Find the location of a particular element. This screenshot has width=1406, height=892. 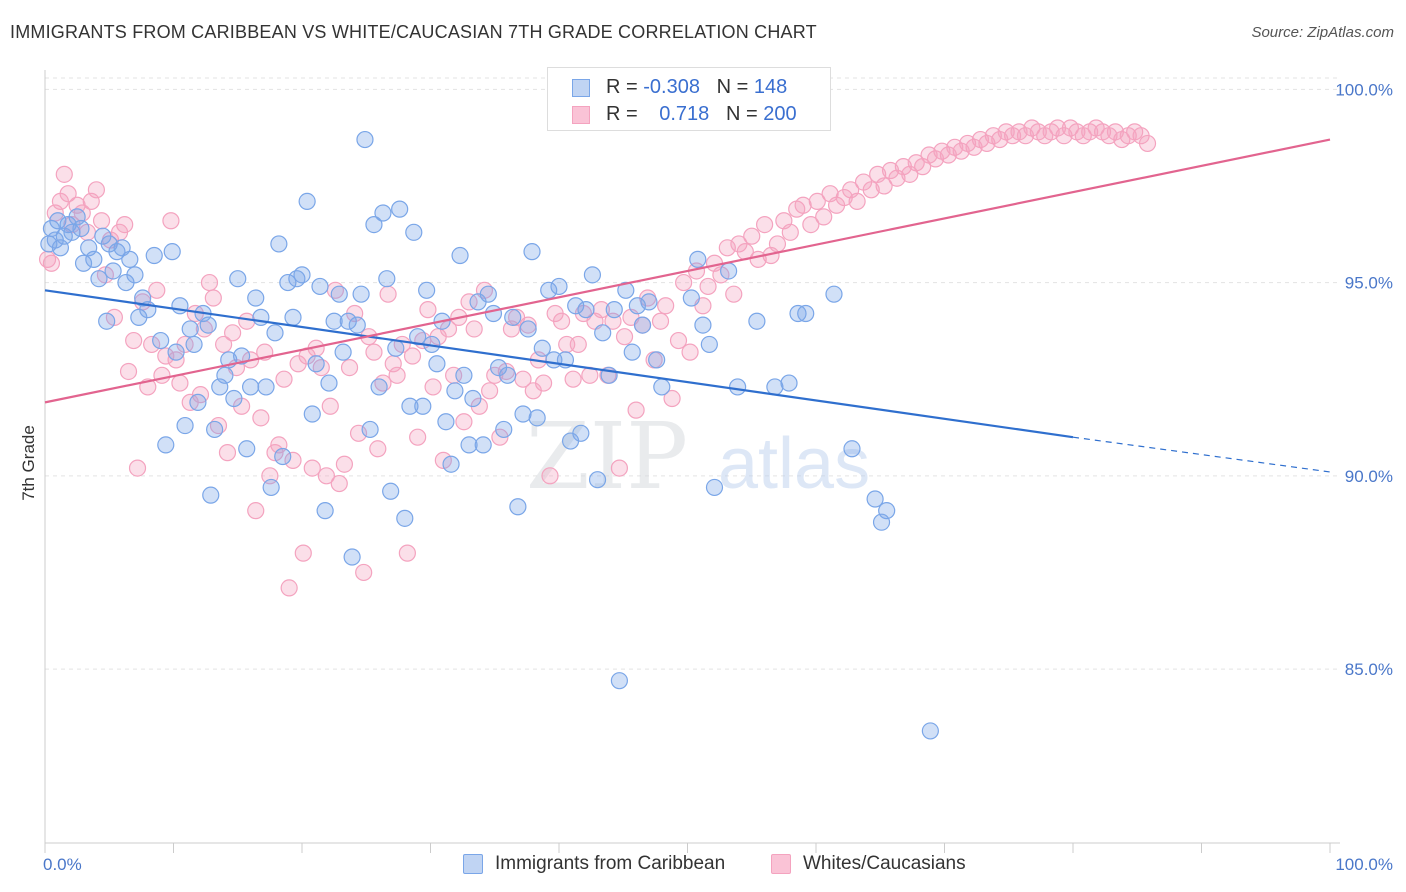

legend-r-value: 0.718 is located at coordinates (684, 114).